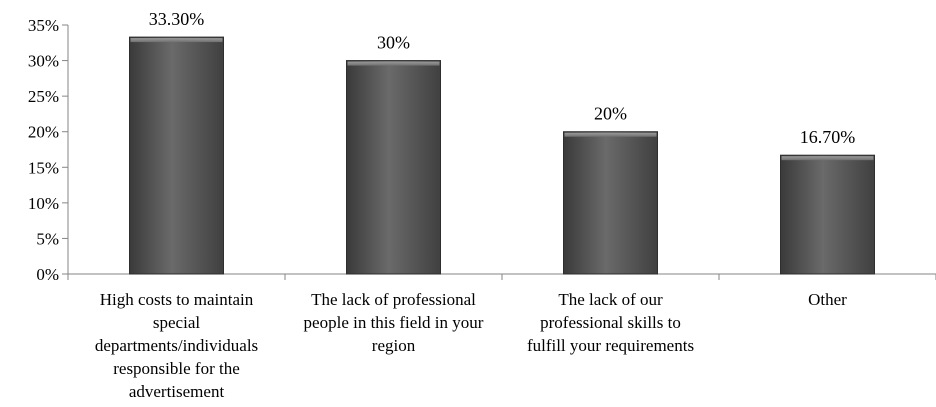 This screenshot has height=407, width=936. Describe the element at coordinates (177, 391) in the screenshot. I see `category-label-line: advertisement` at that location.